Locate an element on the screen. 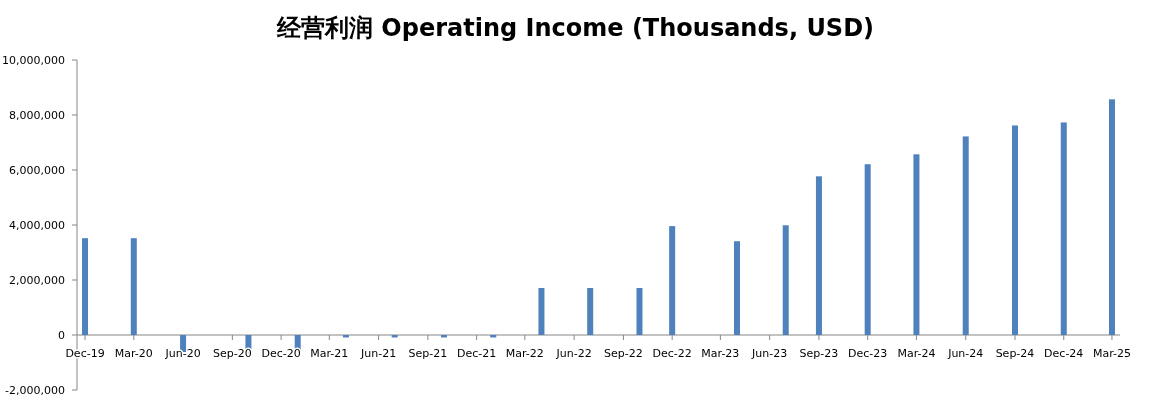 The height and width of the screenshot is (407, 1151). x-tick-label: Sep-24 is located at coordinates (1015, 353).